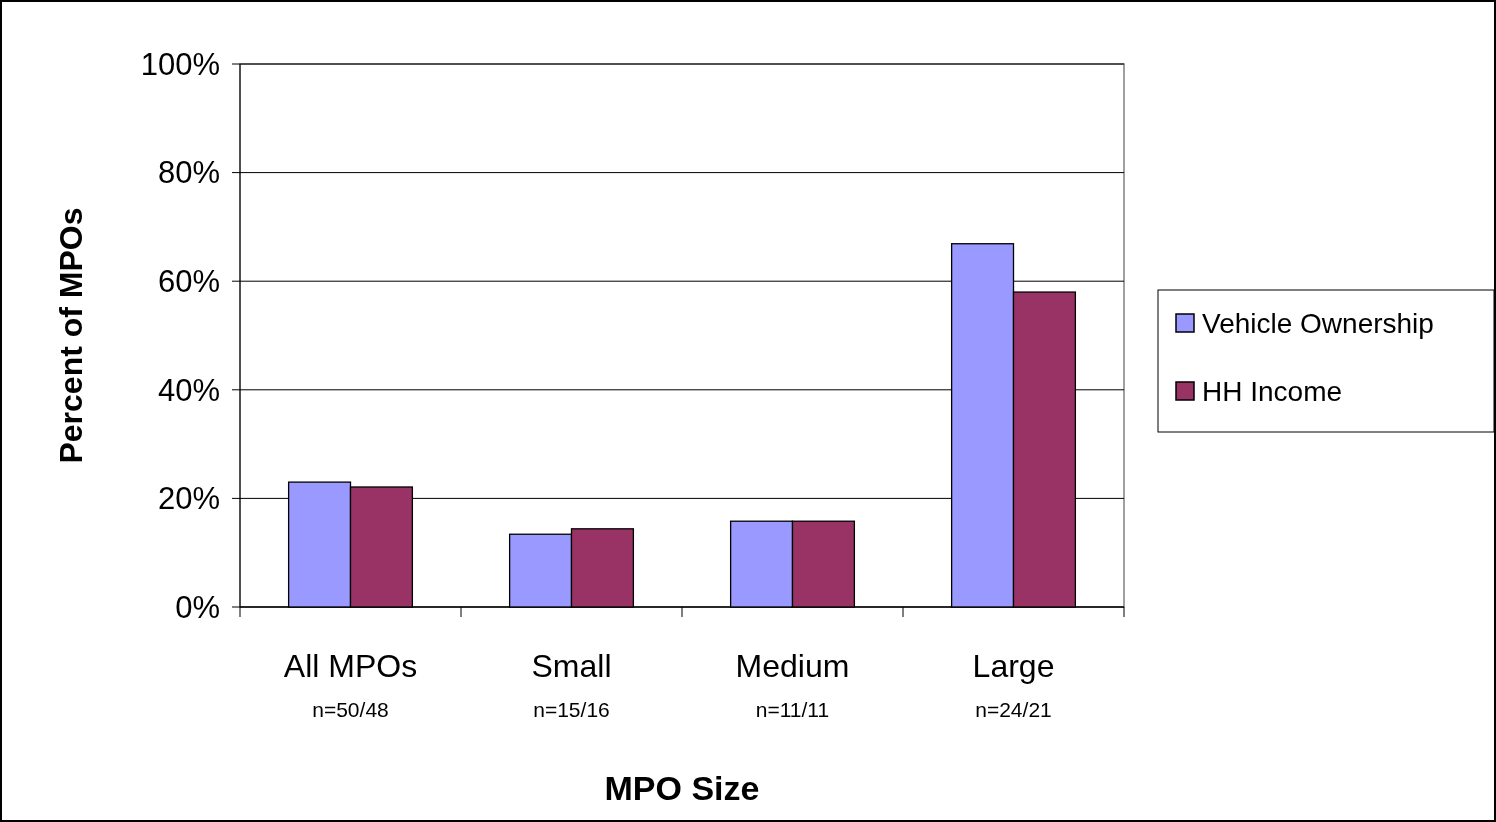 The image size is (1496, 822). I want to click on y-tick-label: 60%, so click(188, 282).